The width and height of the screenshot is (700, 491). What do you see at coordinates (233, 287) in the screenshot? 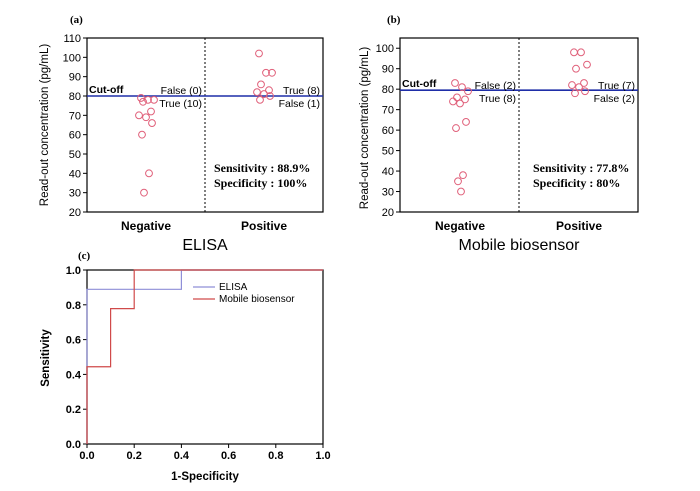
I see `legend-label-elisa: ELISA` at bounding box center [233, 287].